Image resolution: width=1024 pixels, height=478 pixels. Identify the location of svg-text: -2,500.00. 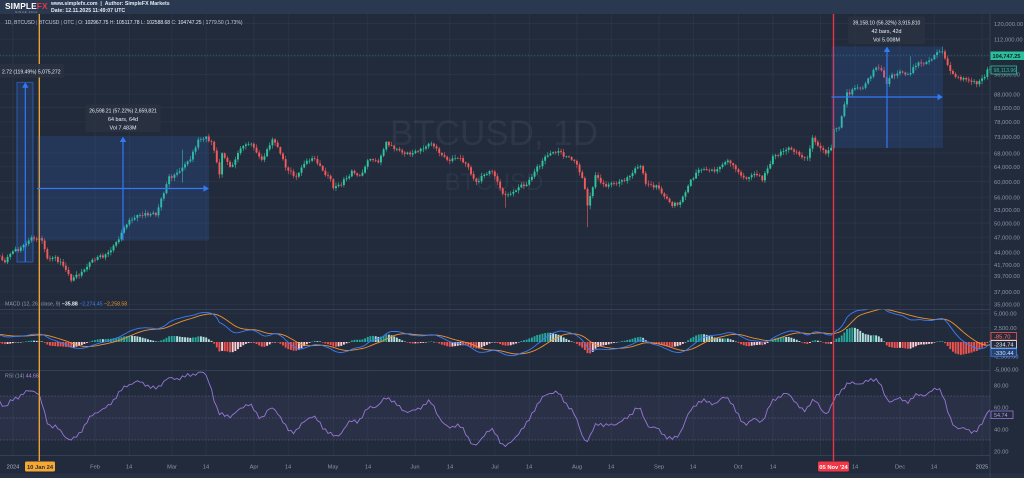
(1006, 358).